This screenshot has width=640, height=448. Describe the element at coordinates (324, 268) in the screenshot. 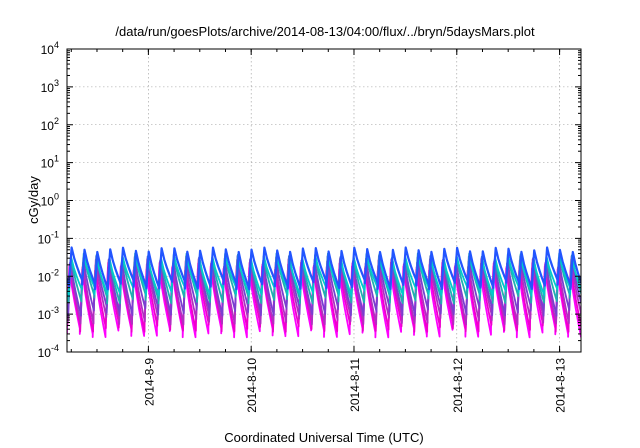

I see `series-line` at that location.